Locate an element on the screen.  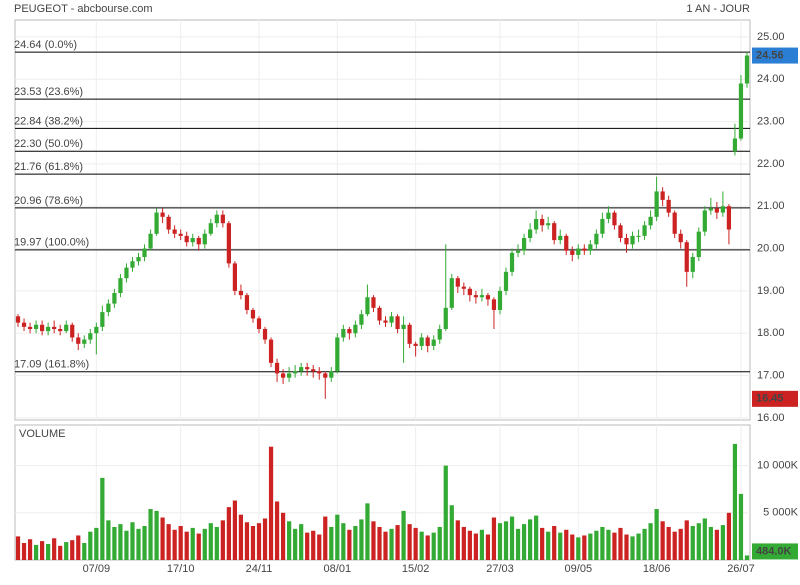
x-tick-label: 15/02 is located at coordinates (416, 569).